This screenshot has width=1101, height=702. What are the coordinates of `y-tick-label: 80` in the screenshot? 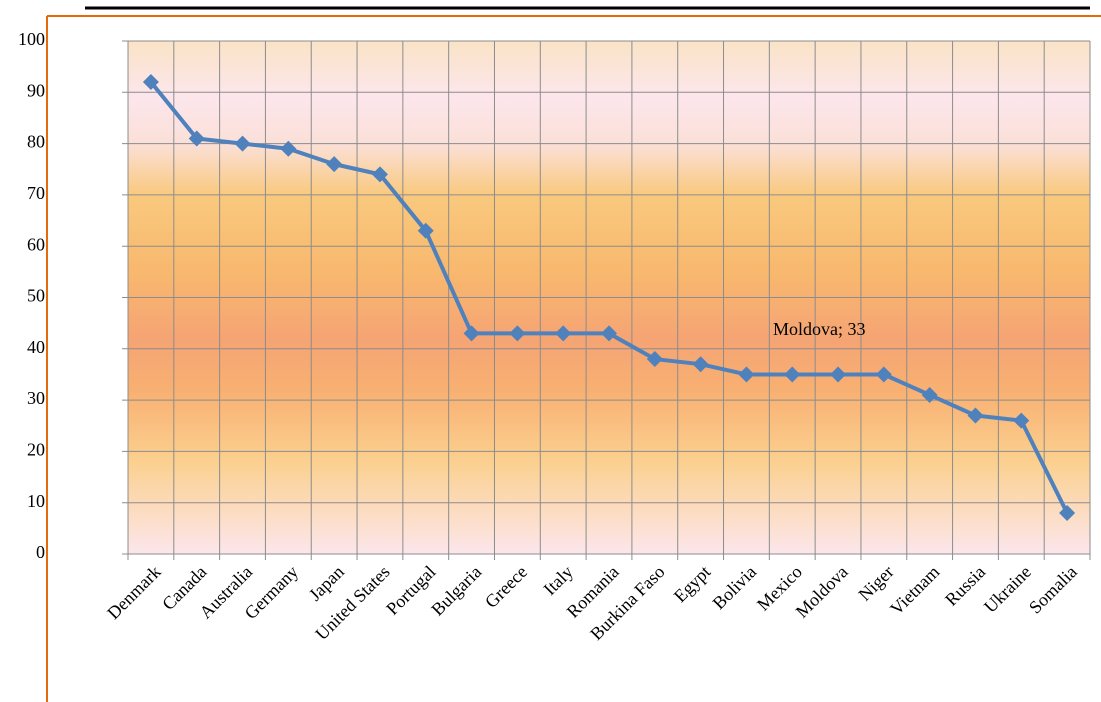 It's located at (36, 142).